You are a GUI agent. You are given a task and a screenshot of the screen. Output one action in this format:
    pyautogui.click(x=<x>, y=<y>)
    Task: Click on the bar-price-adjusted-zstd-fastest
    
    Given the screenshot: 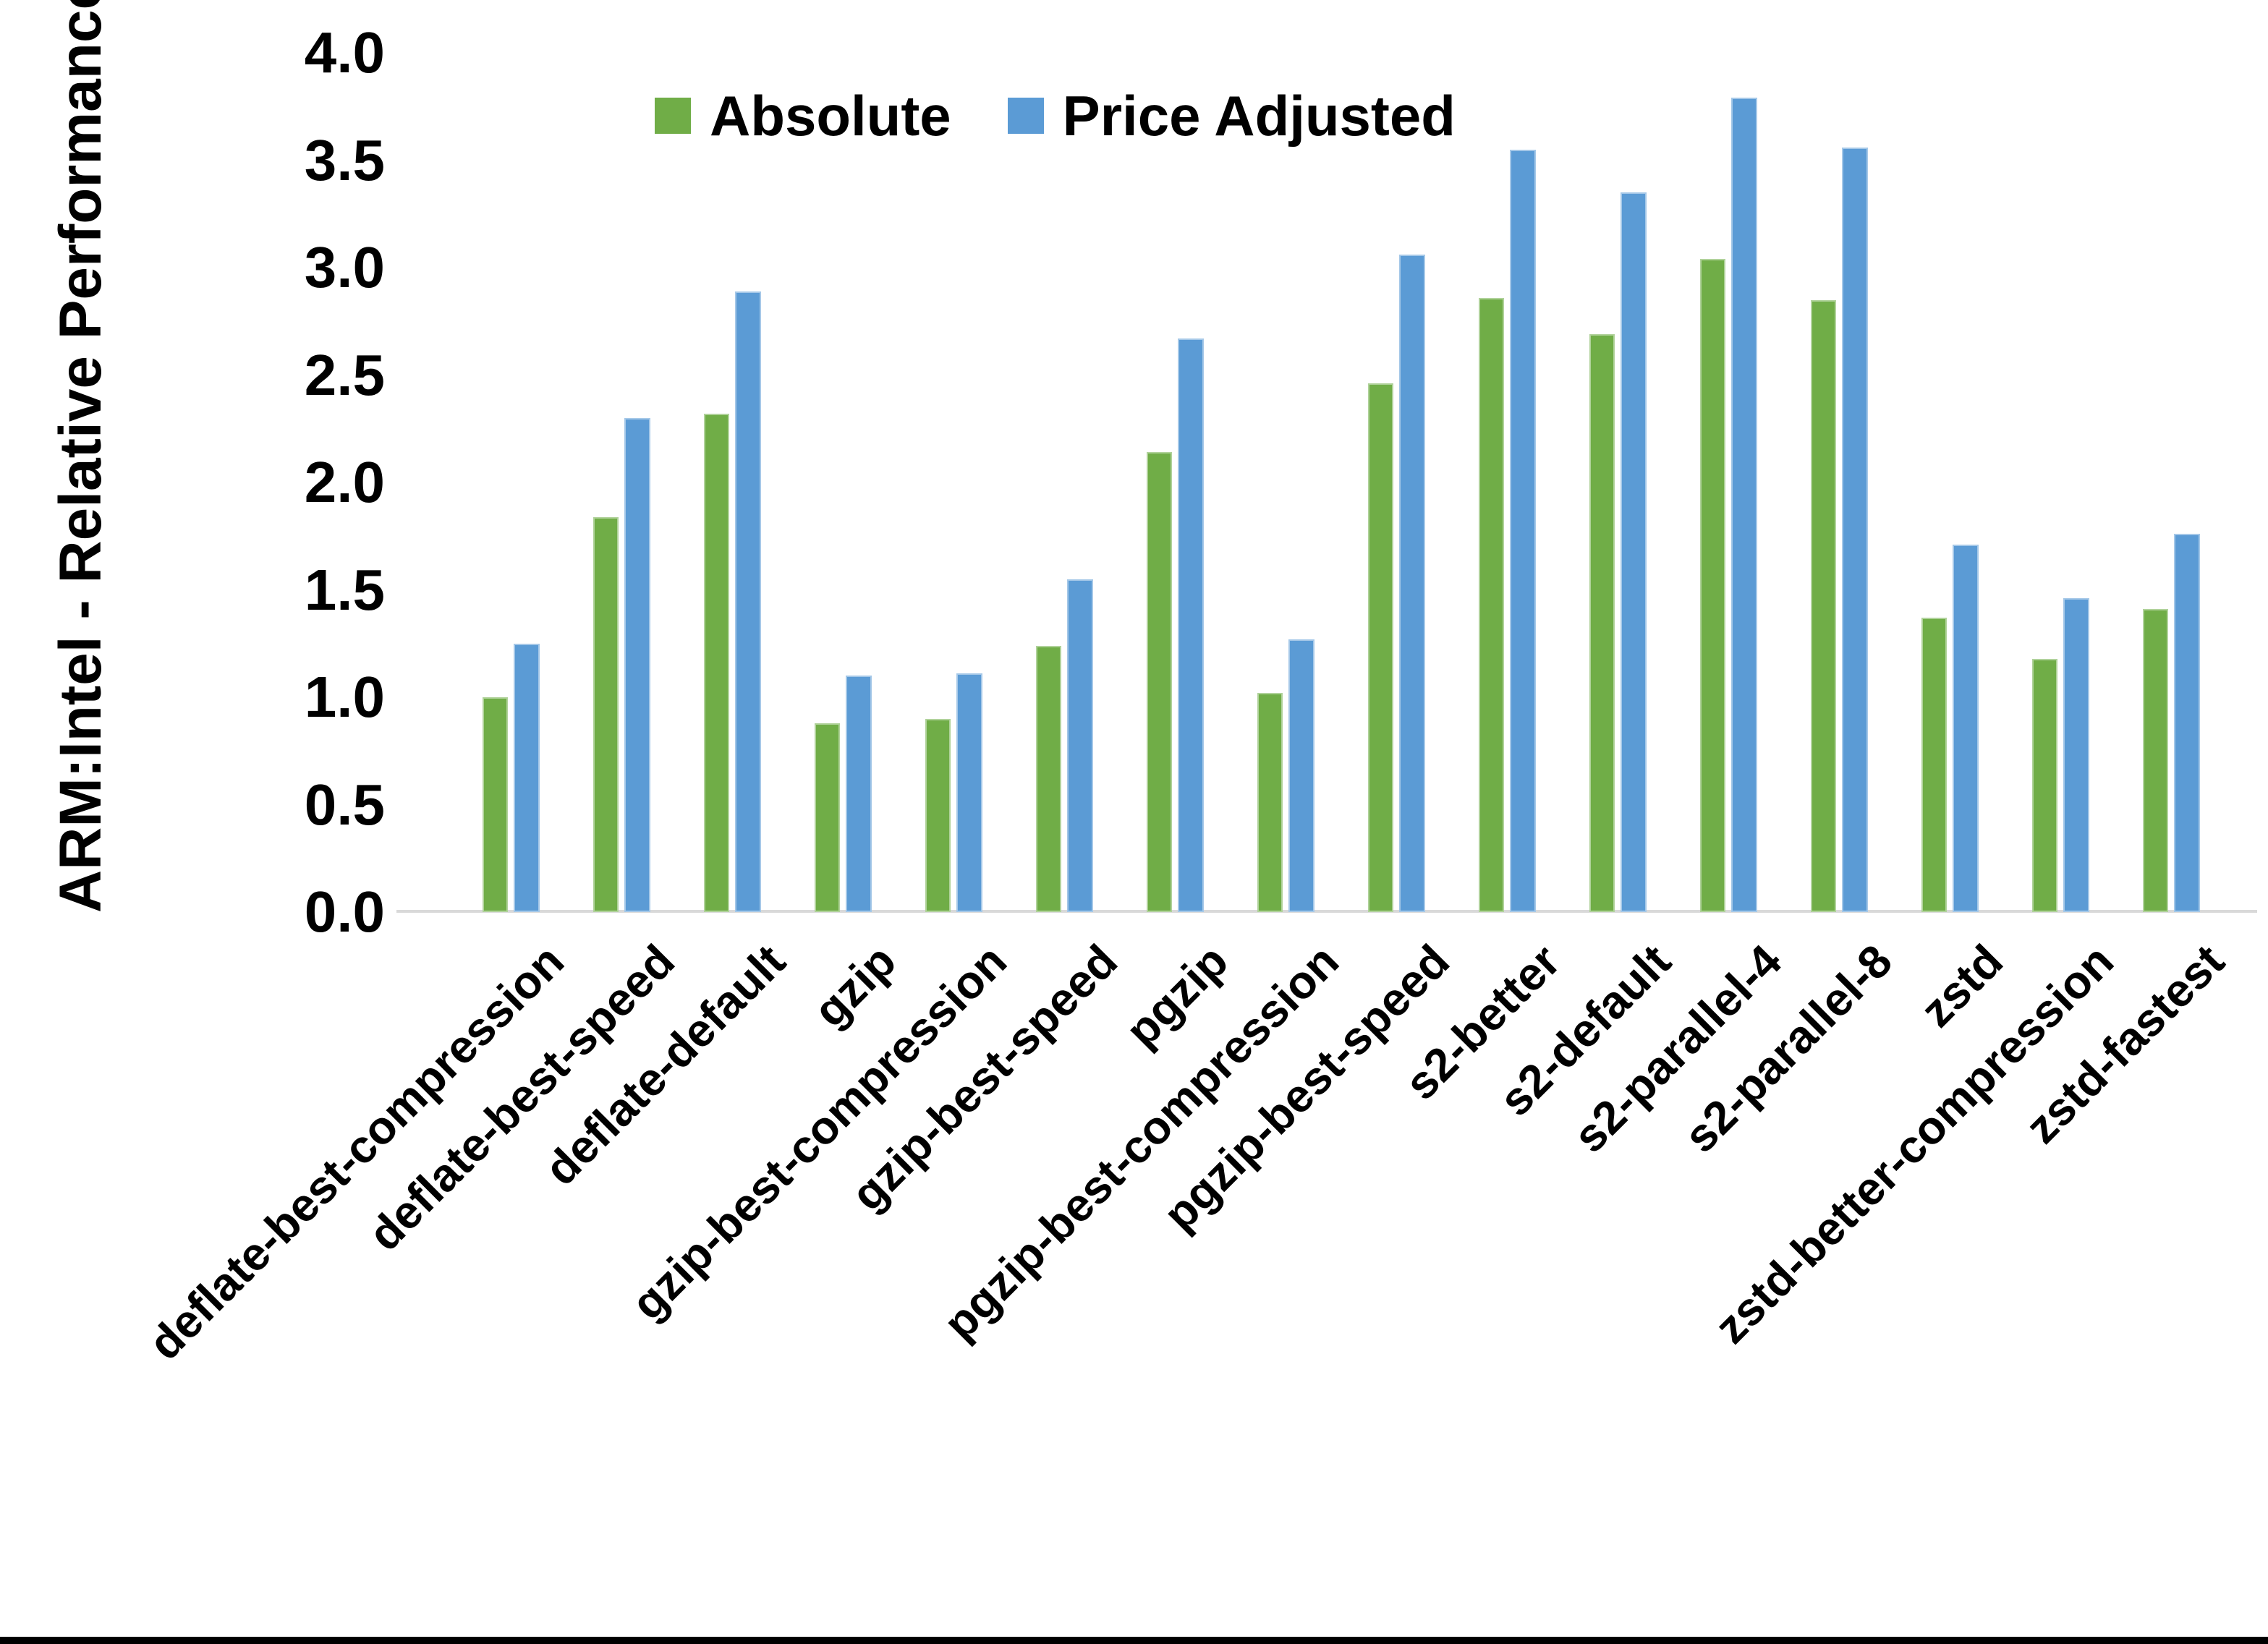 What is the action you would take?
    pyautogui.click(x=2187, y=723)
    